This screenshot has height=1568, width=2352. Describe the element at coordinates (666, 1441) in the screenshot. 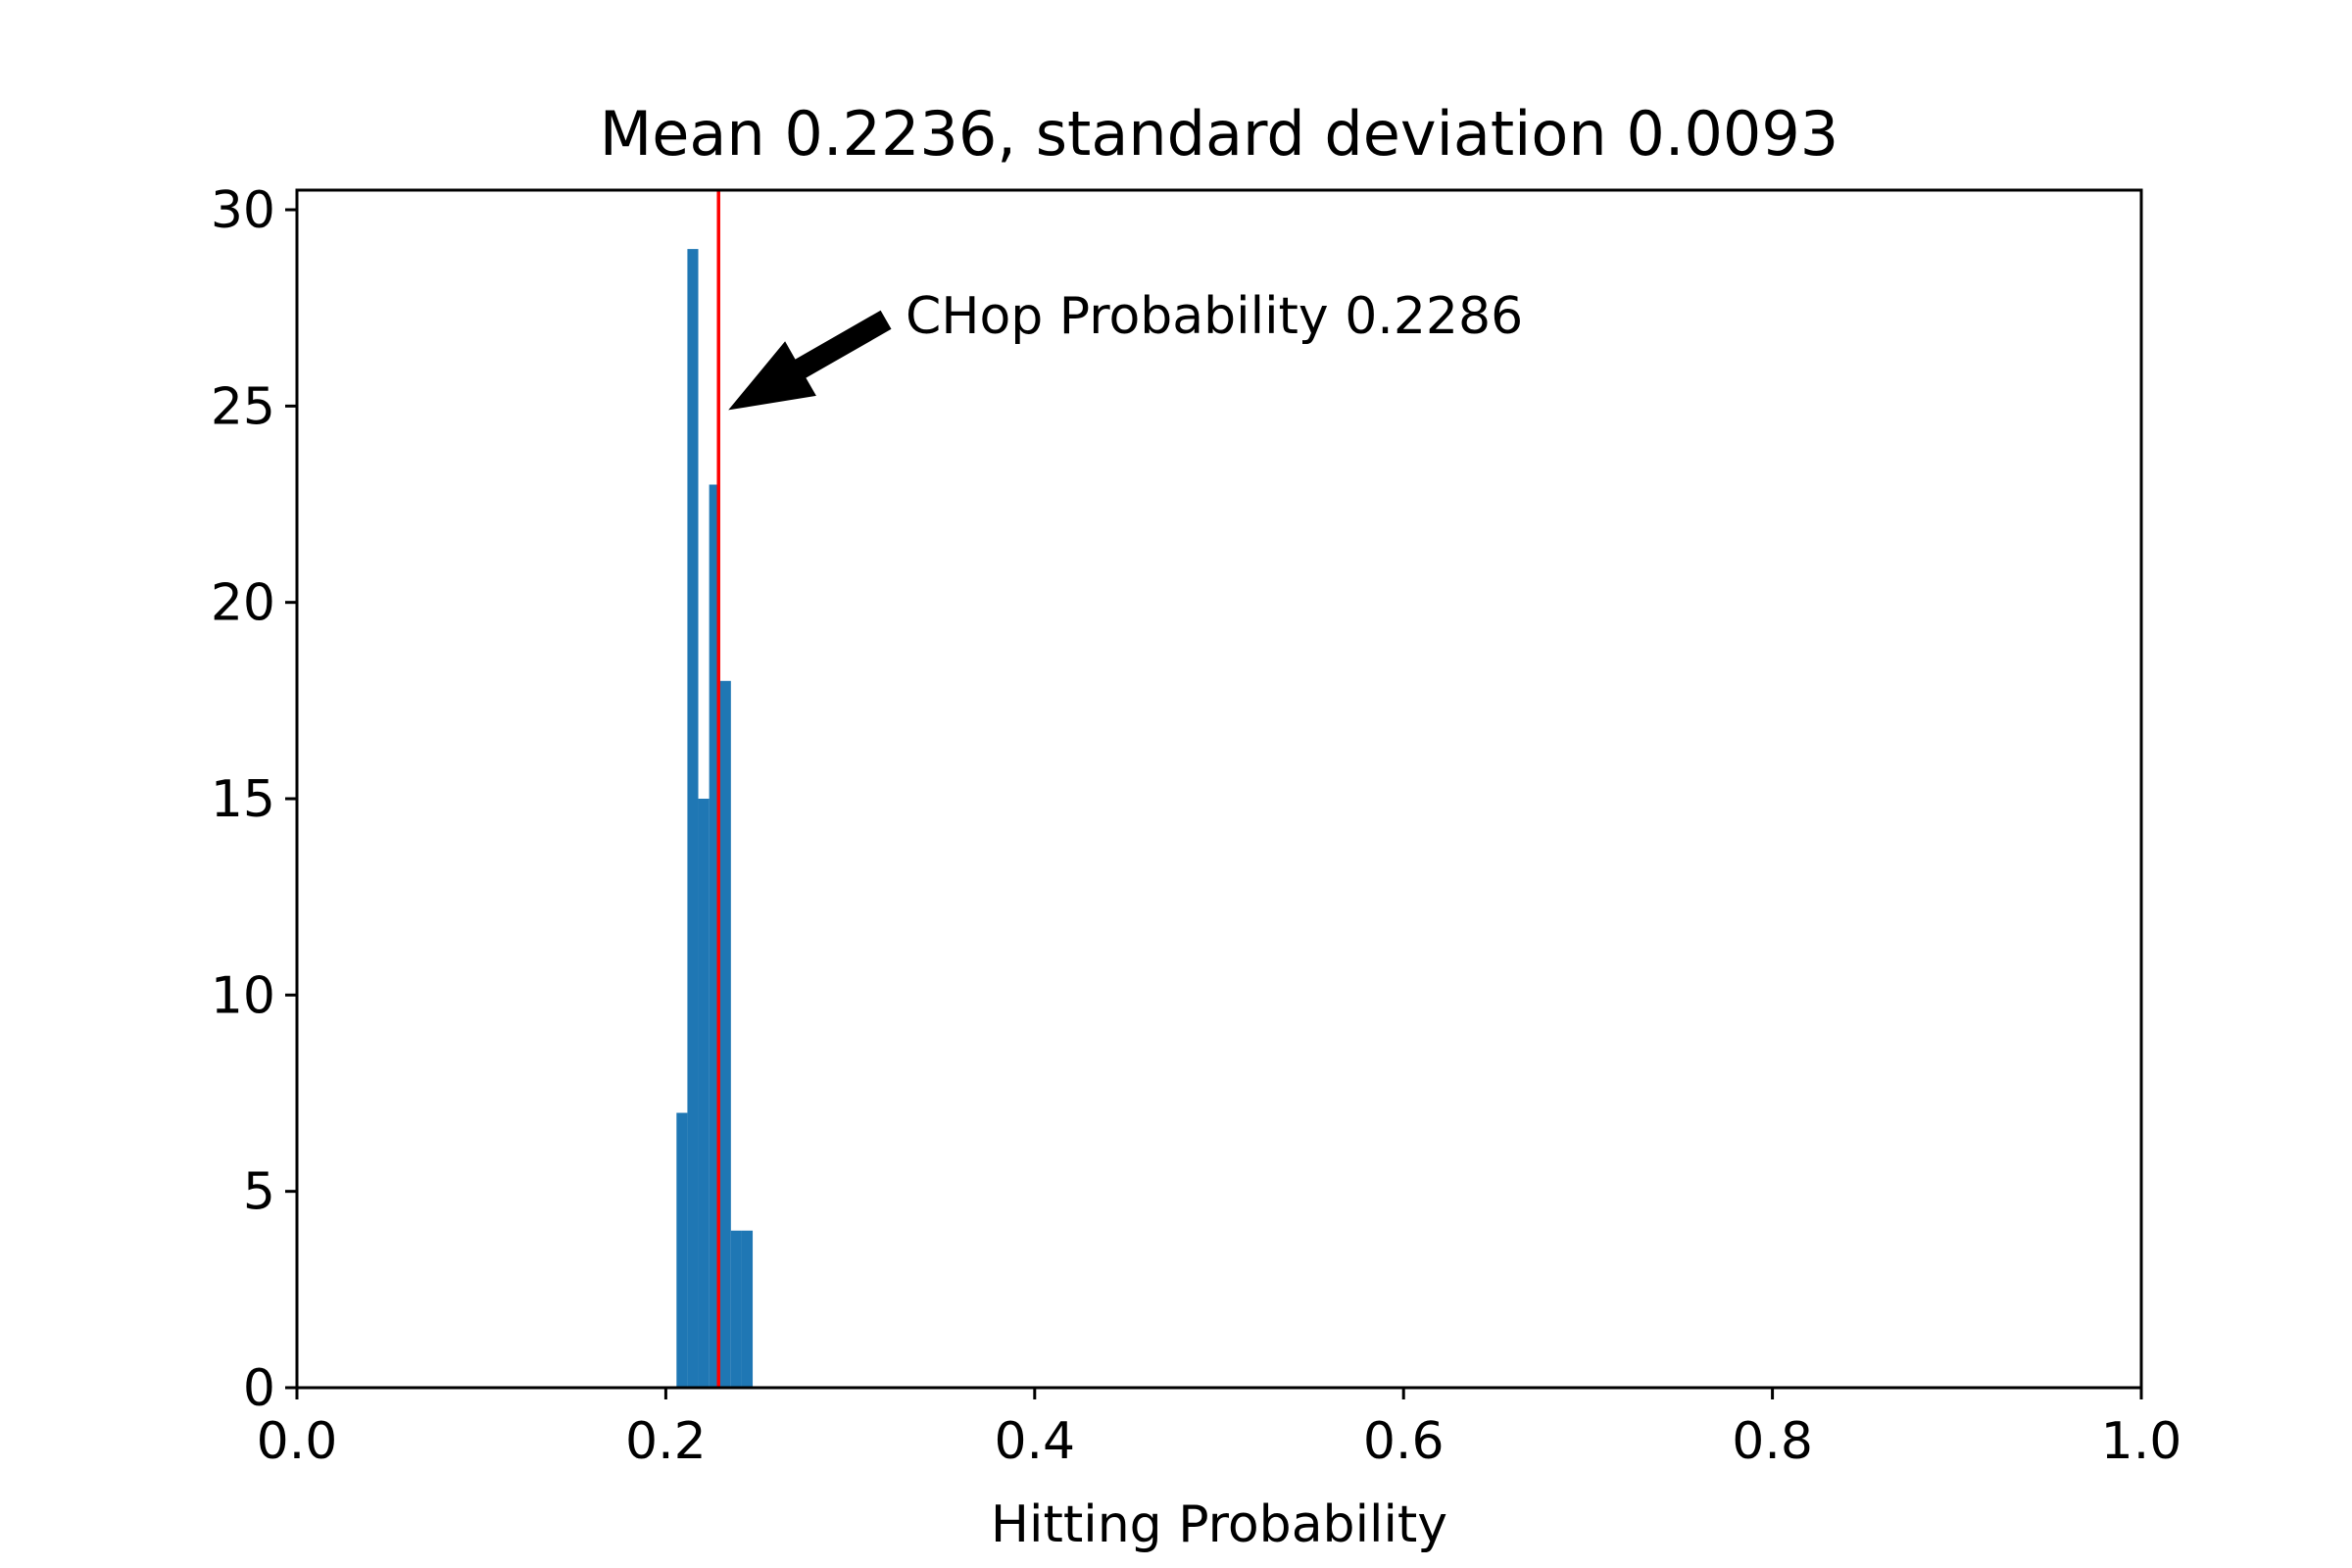

I see `x-tick-label: 0.2` at that location.